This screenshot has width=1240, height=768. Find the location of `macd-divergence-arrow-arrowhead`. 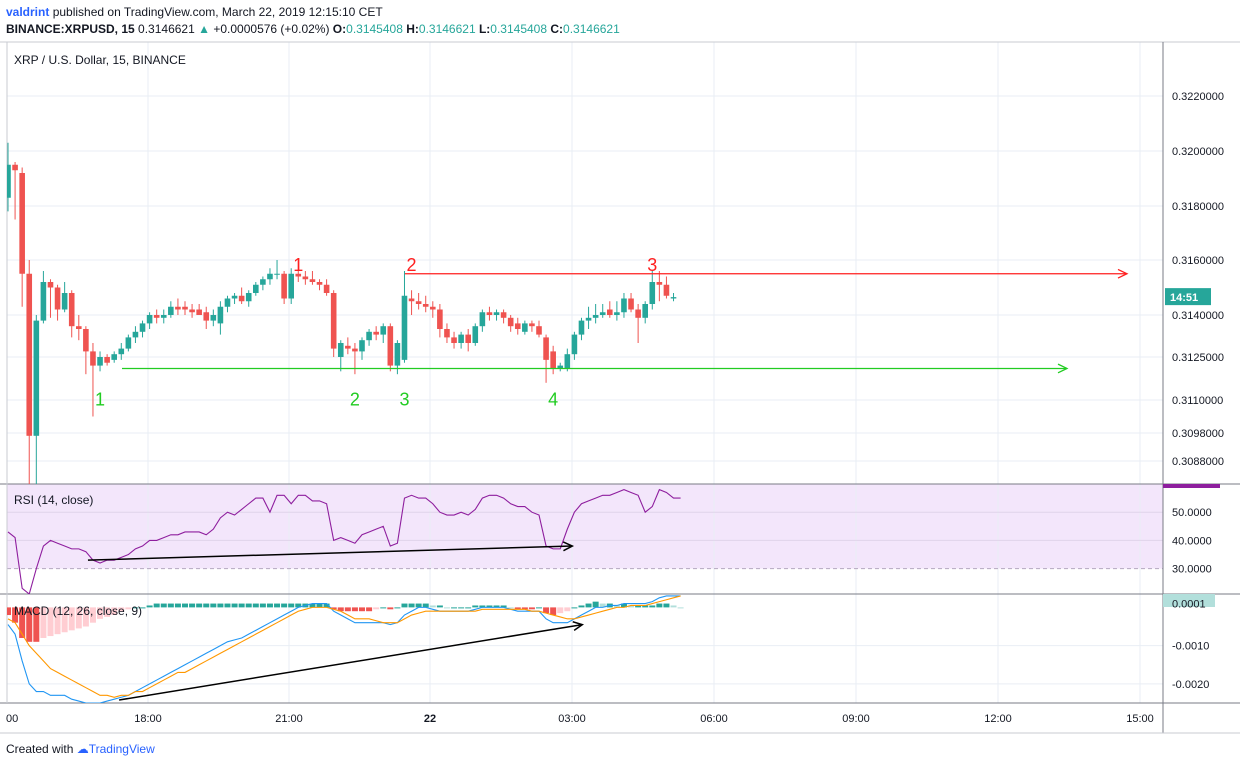

macd-divergence-arrow-arrowhead is located at coordinates (578, 626).